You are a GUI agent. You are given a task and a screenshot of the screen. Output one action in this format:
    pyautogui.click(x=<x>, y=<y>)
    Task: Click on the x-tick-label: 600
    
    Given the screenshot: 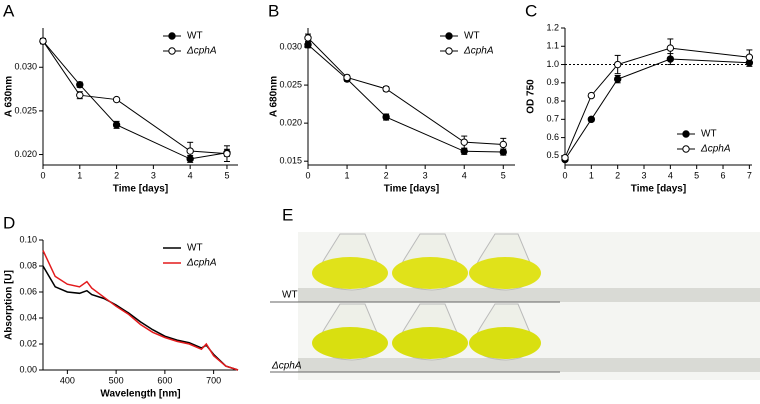 What is the action you would take?
    pyautogui.click(x=164, y=380)
    